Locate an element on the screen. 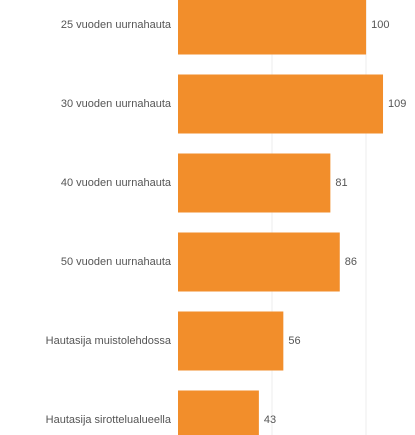  value-label: 86 is located at coordinates (351, 262).